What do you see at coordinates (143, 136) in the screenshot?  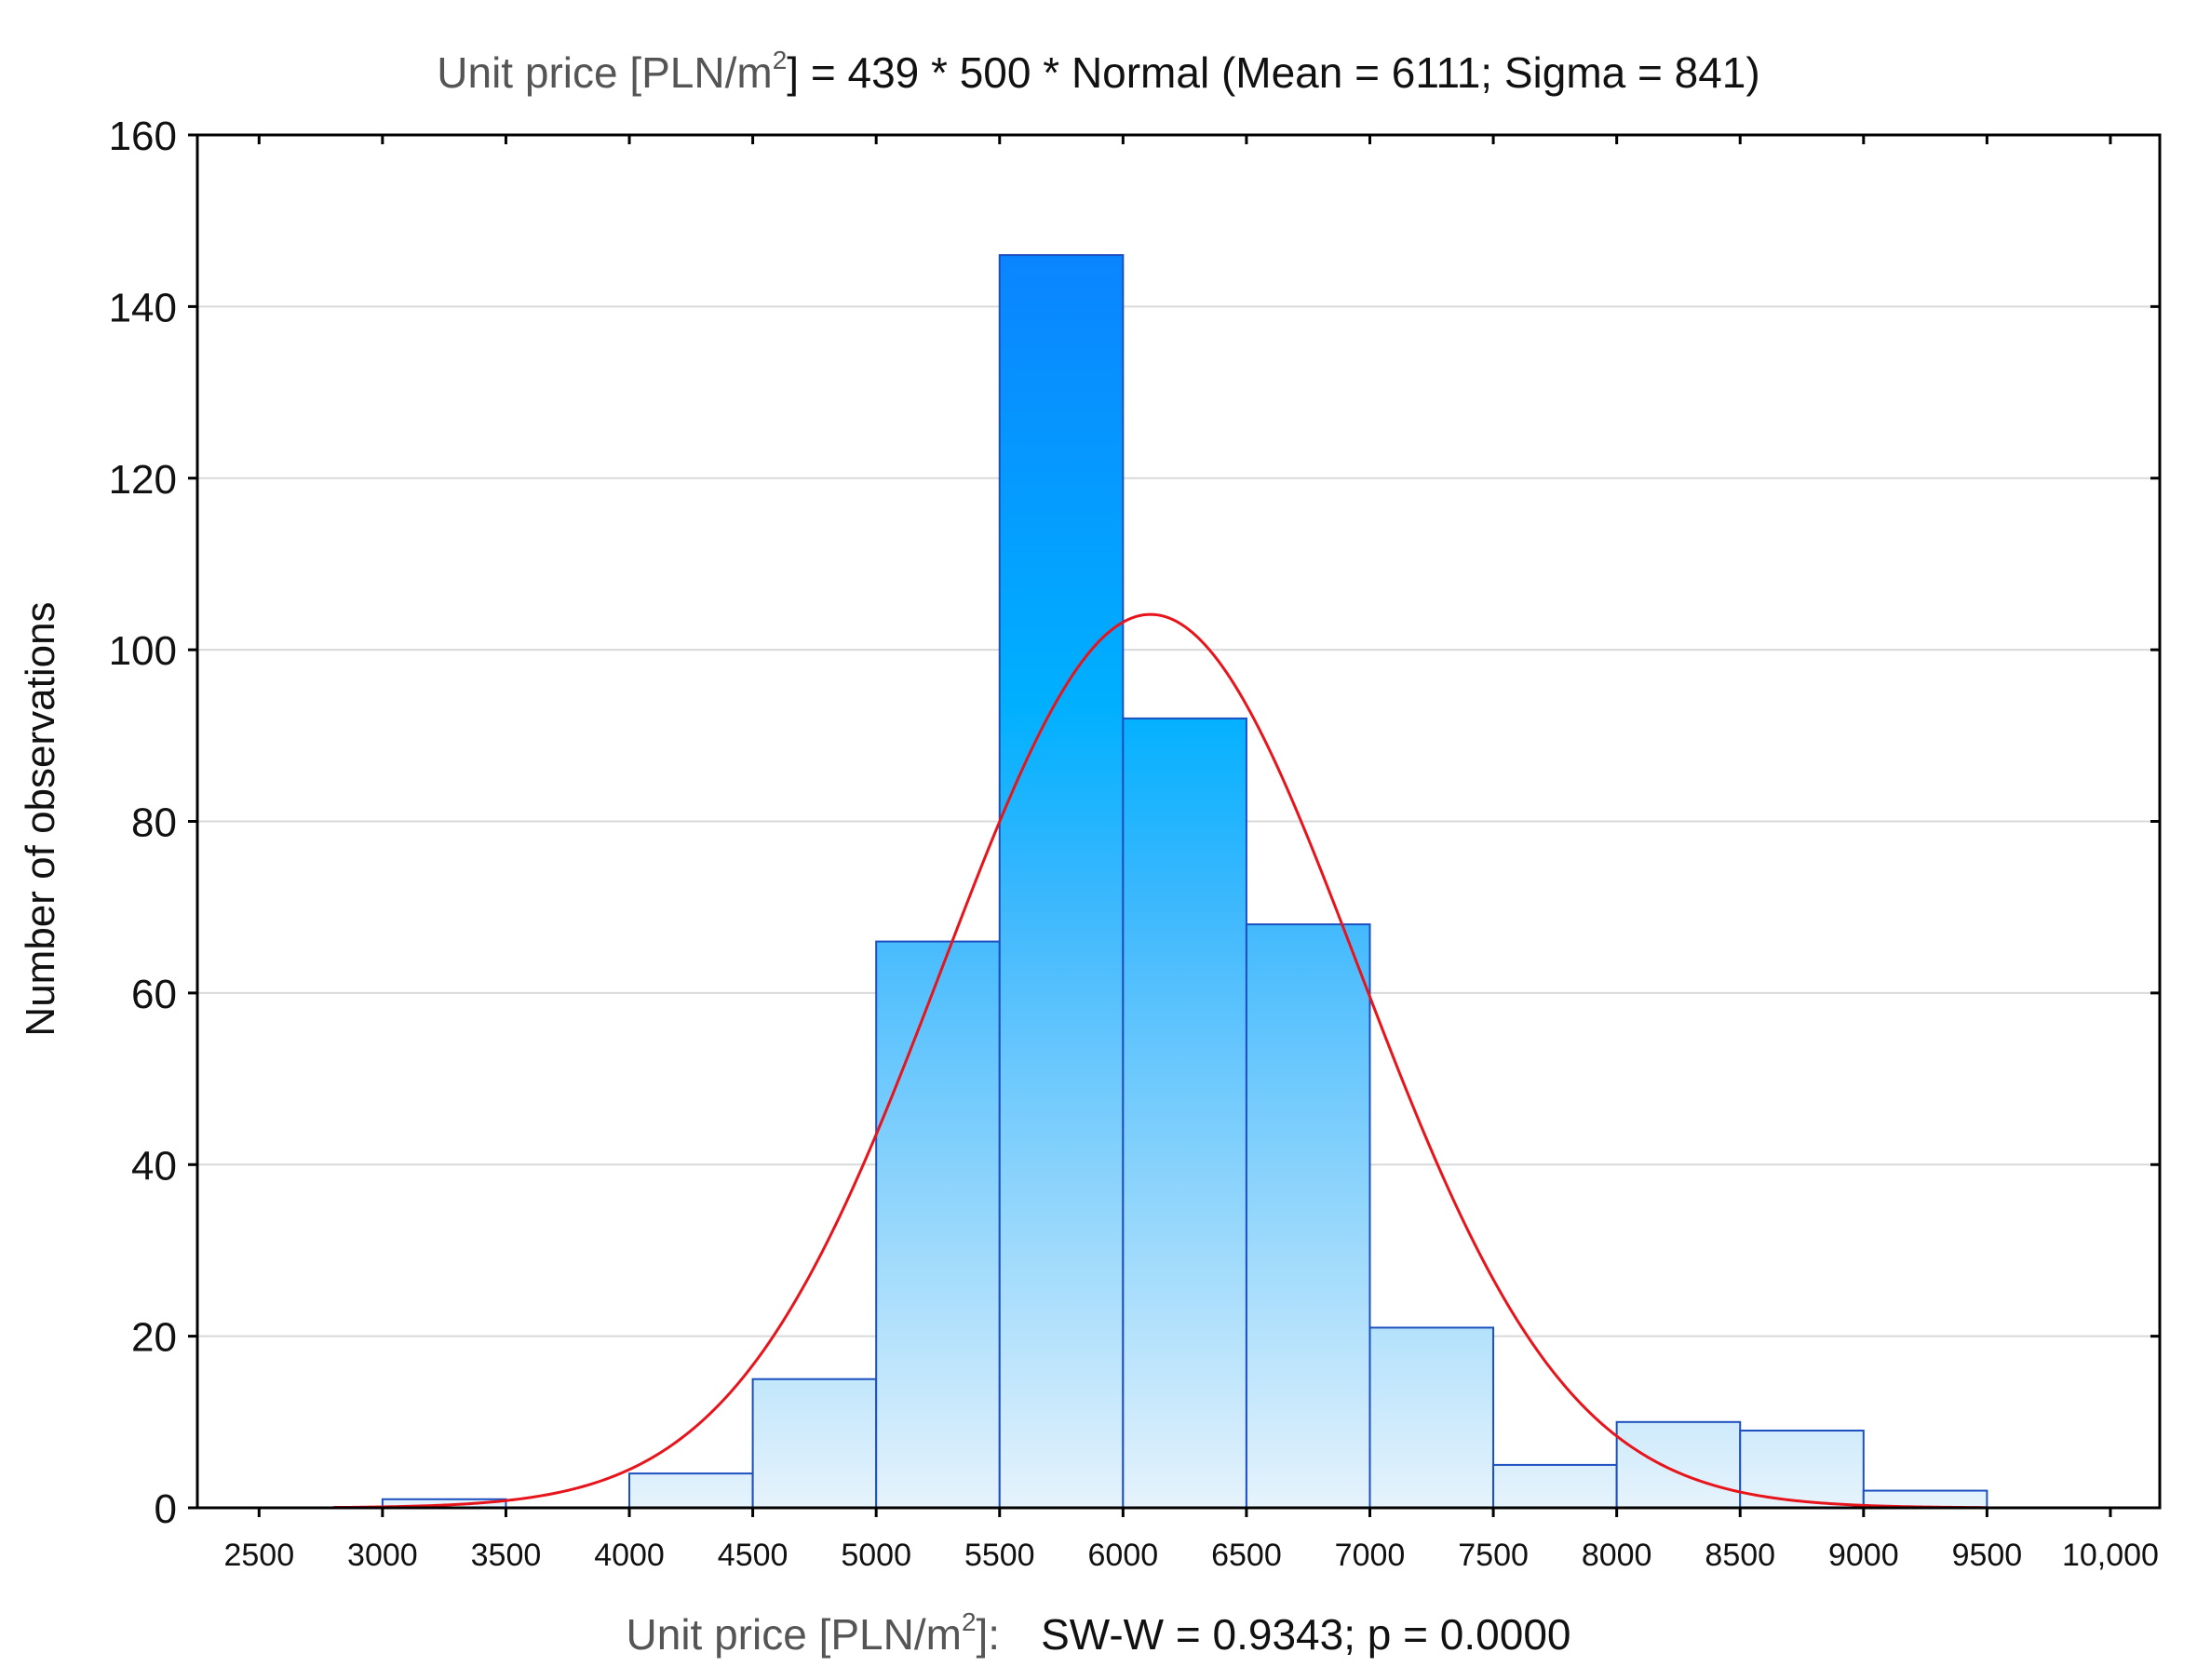 I see `y-tick-label-8: 160` at bounding box center [143, 136].